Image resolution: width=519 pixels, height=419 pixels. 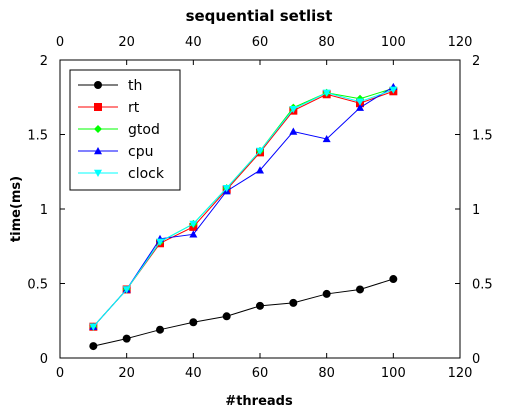 What do you see at coordinates (140, 152) in the screenshot?
I see `legend-label-cpu: cpu` at bounding box center [140, 152].